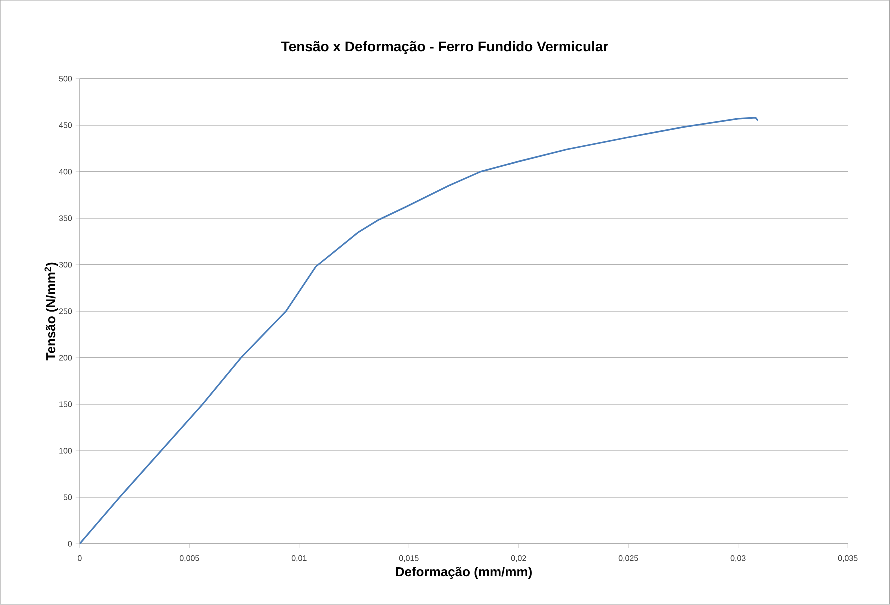 The height and width of the screenshot is (605, 890). Describe the element at coordinates (65, 219) in the screenshot. I see `y-tick-label: 350` at that location.